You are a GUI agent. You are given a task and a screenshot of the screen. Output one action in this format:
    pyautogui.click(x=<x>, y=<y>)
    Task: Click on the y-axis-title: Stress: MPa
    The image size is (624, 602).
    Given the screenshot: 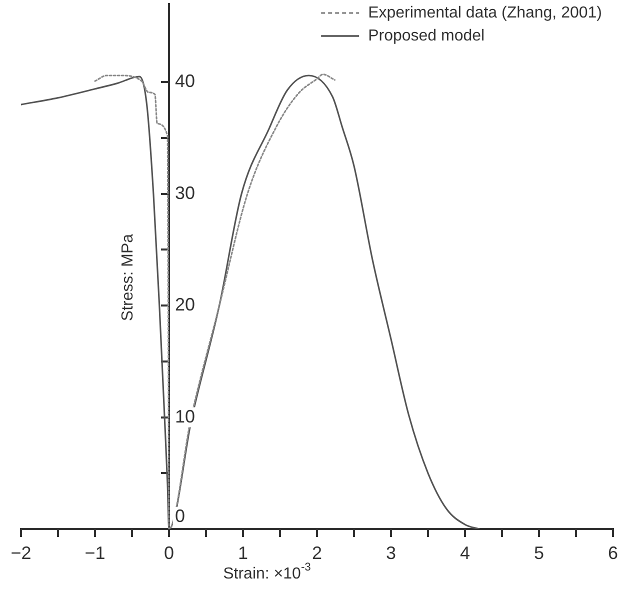 What is the action you would take?
    pyautogui.click(x=127, y=278)
    